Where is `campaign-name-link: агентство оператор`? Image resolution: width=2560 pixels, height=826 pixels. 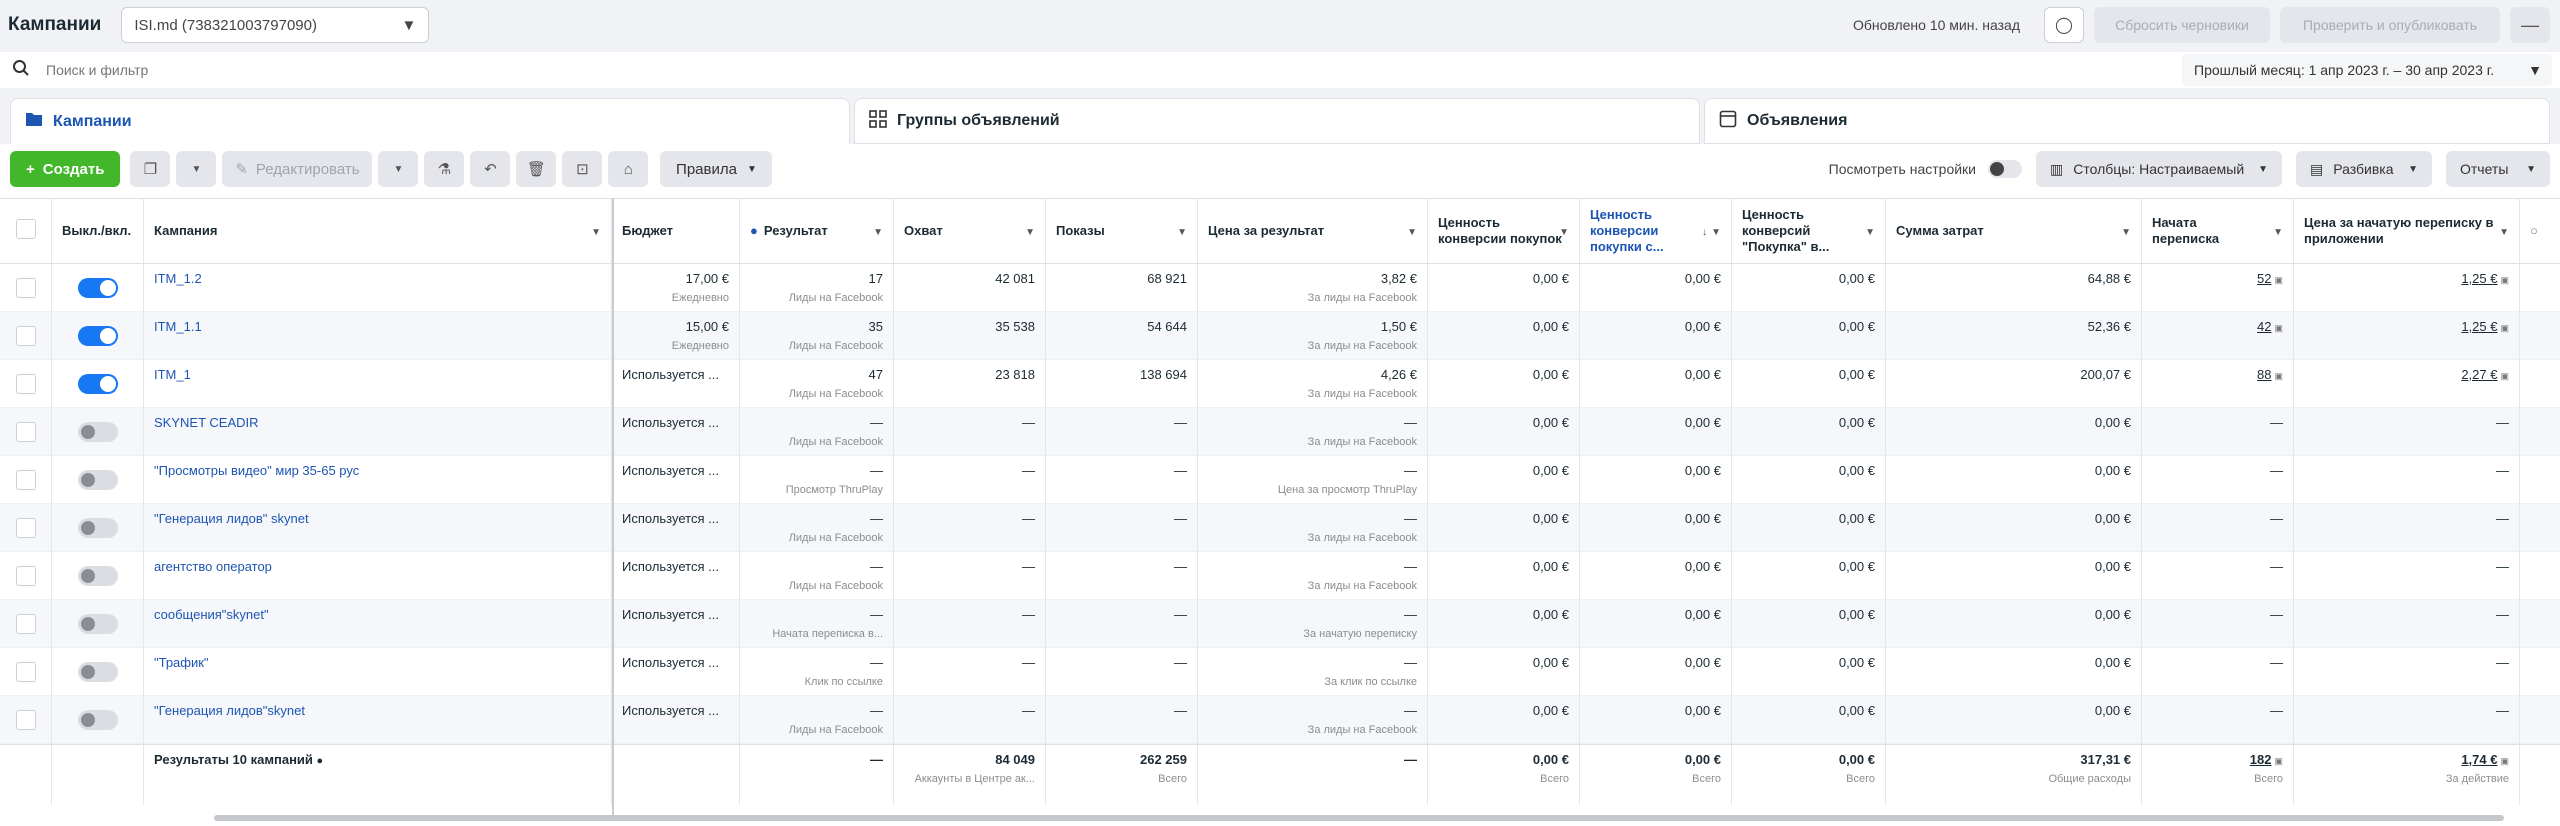 campaign-name-link: агентство оператор is located at coordinates (213, 566).